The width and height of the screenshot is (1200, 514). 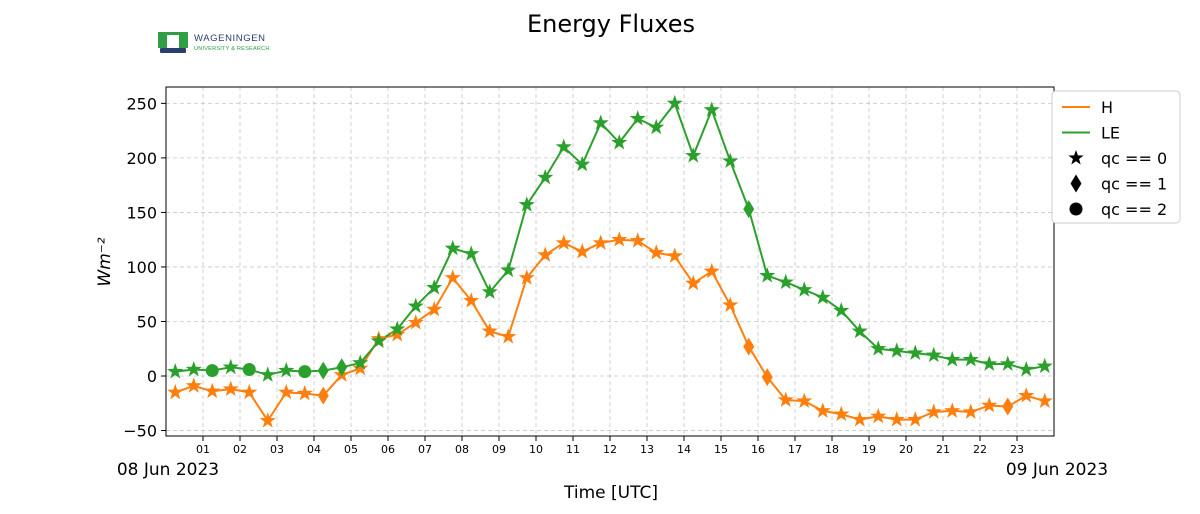 What do you see at coordinates (610, 493) in the screenshot?
I see `x-axis-label: Time [UTC]` at bounding box center [610, 493].